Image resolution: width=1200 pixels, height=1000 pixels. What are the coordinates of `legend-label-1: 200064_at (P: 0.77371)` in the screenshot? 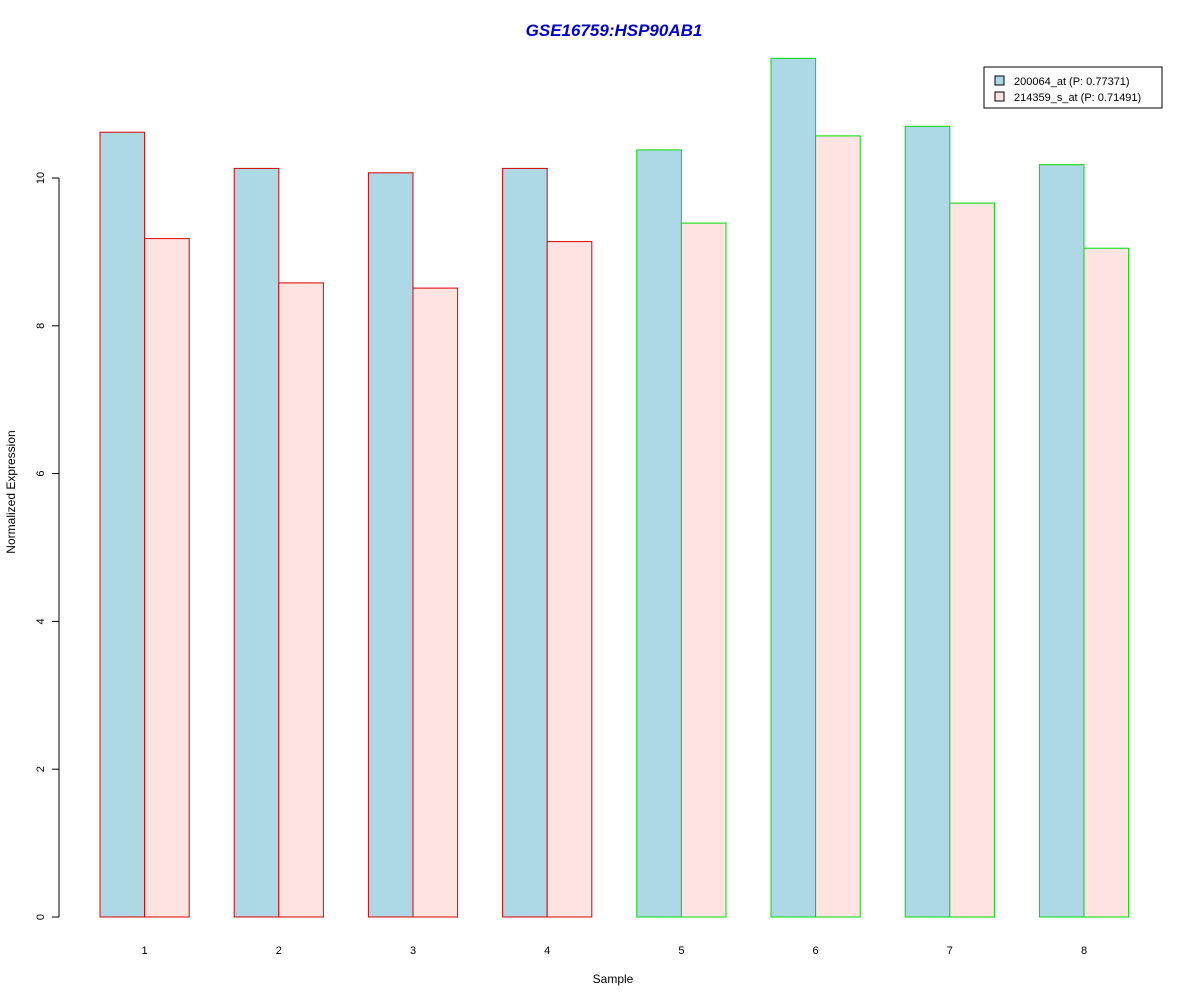 It's located at (1072, 82).